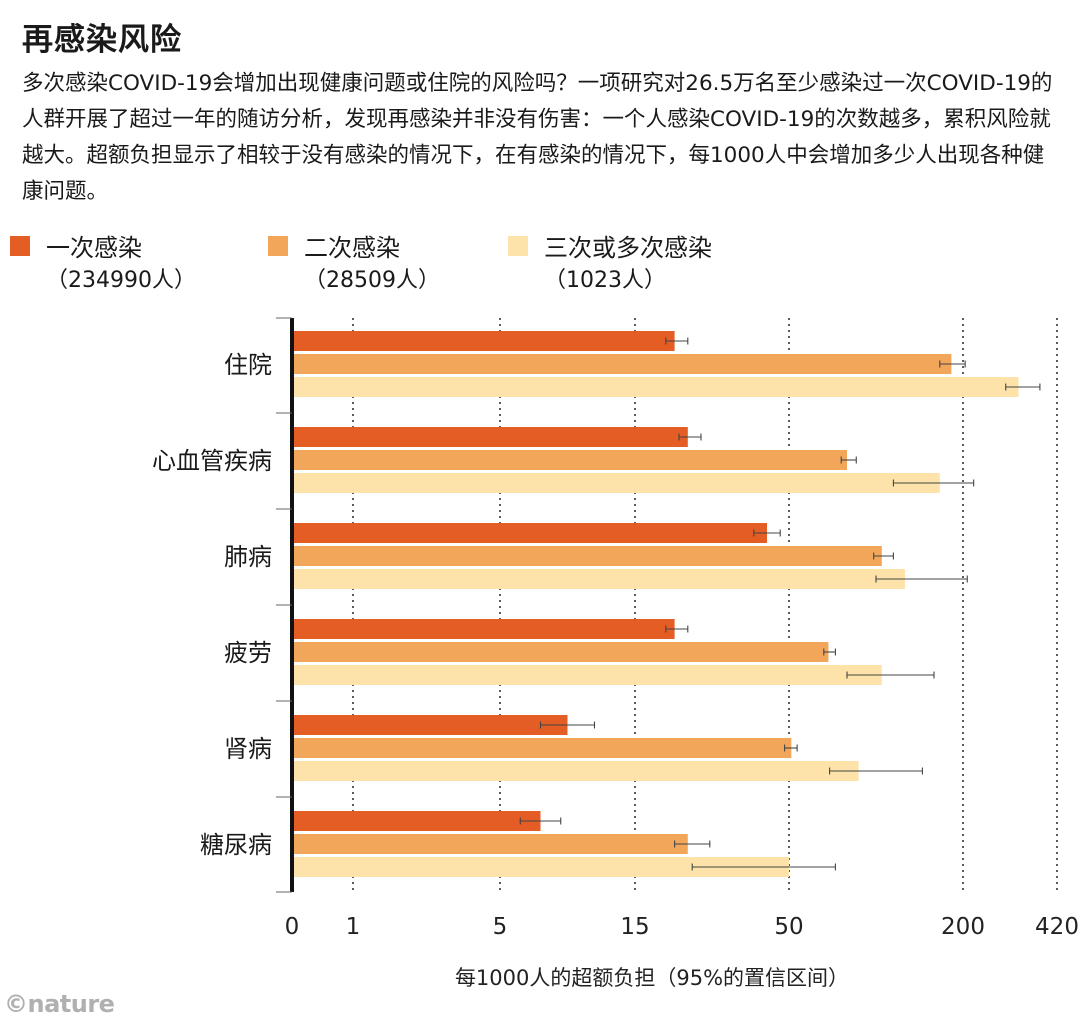 Image resolution: width=1080 pixels, height=1032 pixels. What do you see at coordinates (248, 557) in the screenshot?
I see `category-label: 肺病` at bounding box center [248, 557].